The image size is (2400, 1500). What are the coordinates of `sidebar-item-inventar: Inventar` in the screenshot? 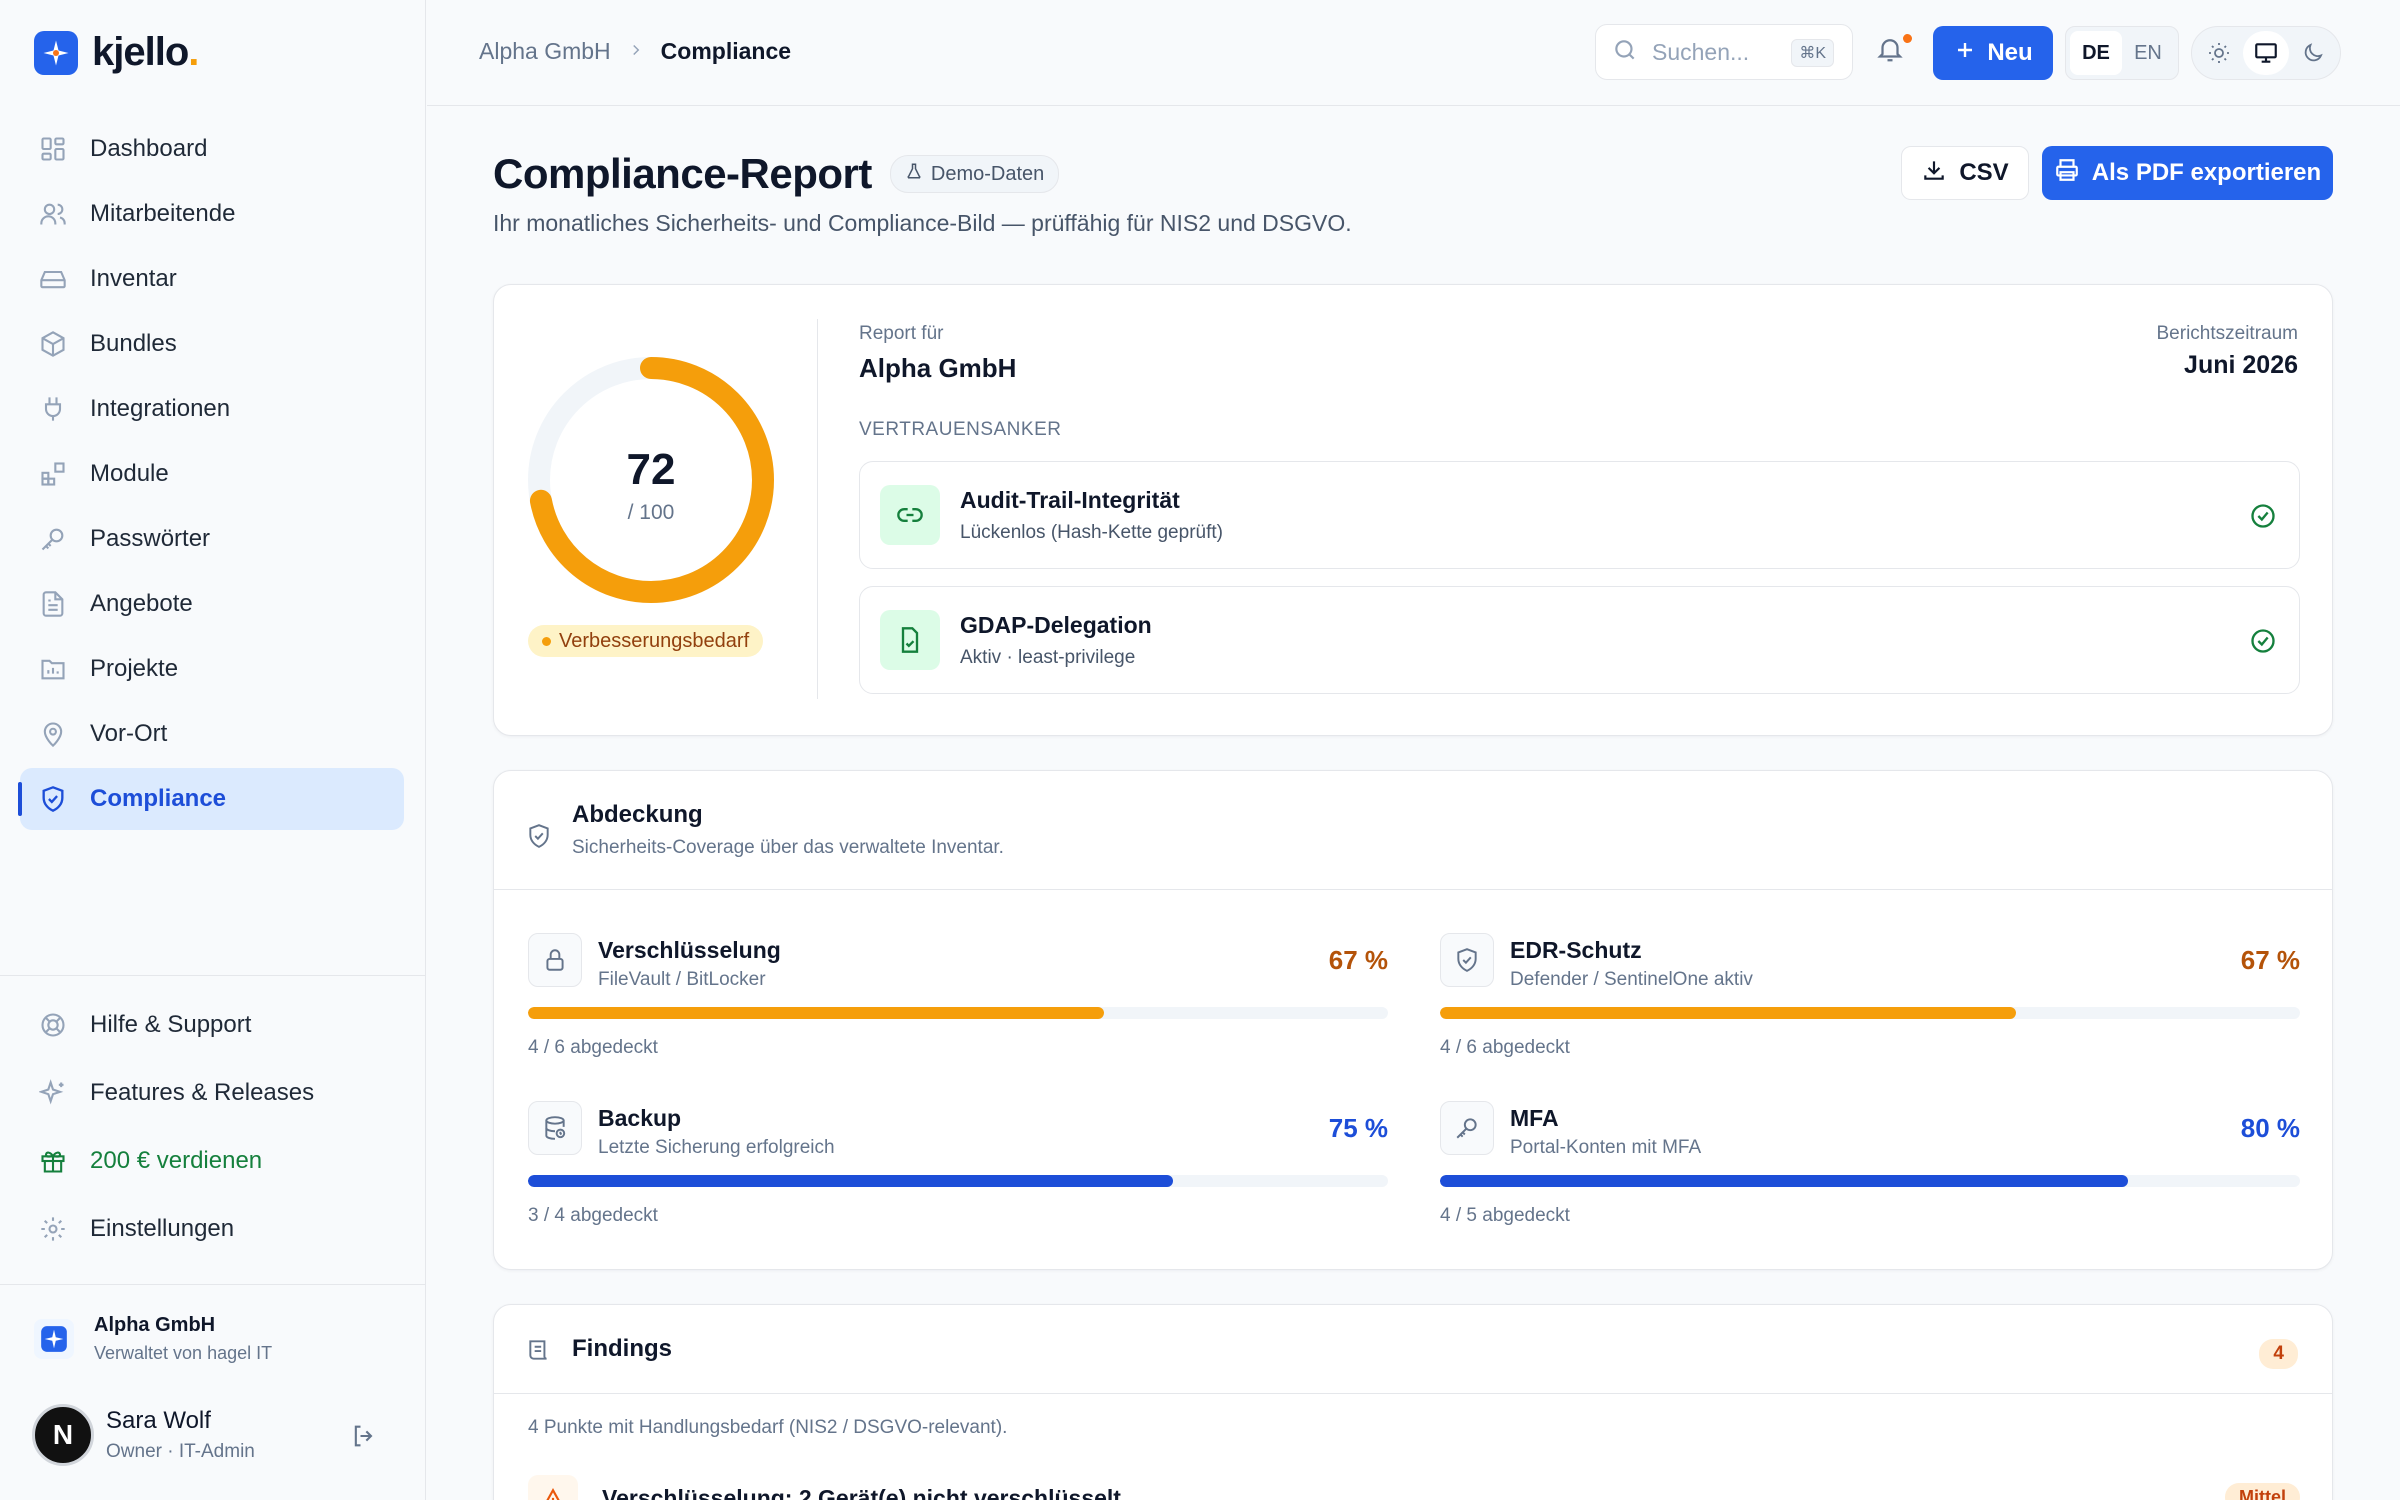 It's located at (212, 279).